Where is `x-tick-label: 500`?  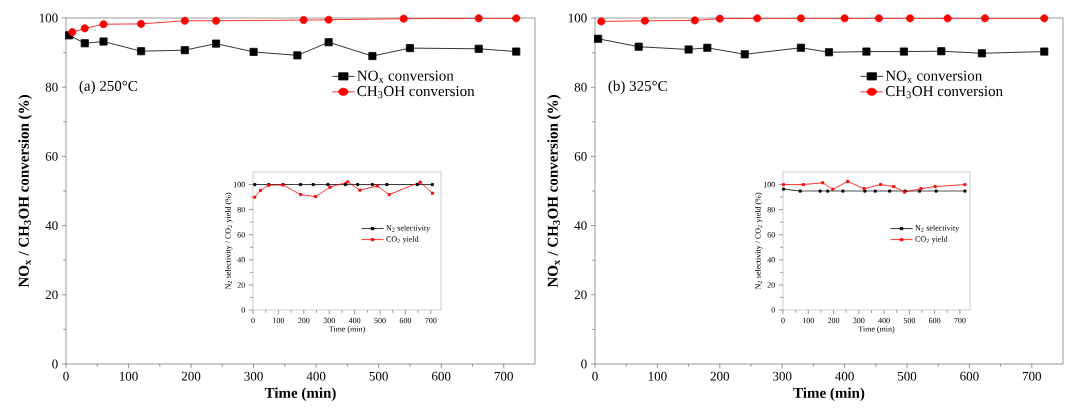 x-tick-label: 500 is located at coordinates (380, 320).